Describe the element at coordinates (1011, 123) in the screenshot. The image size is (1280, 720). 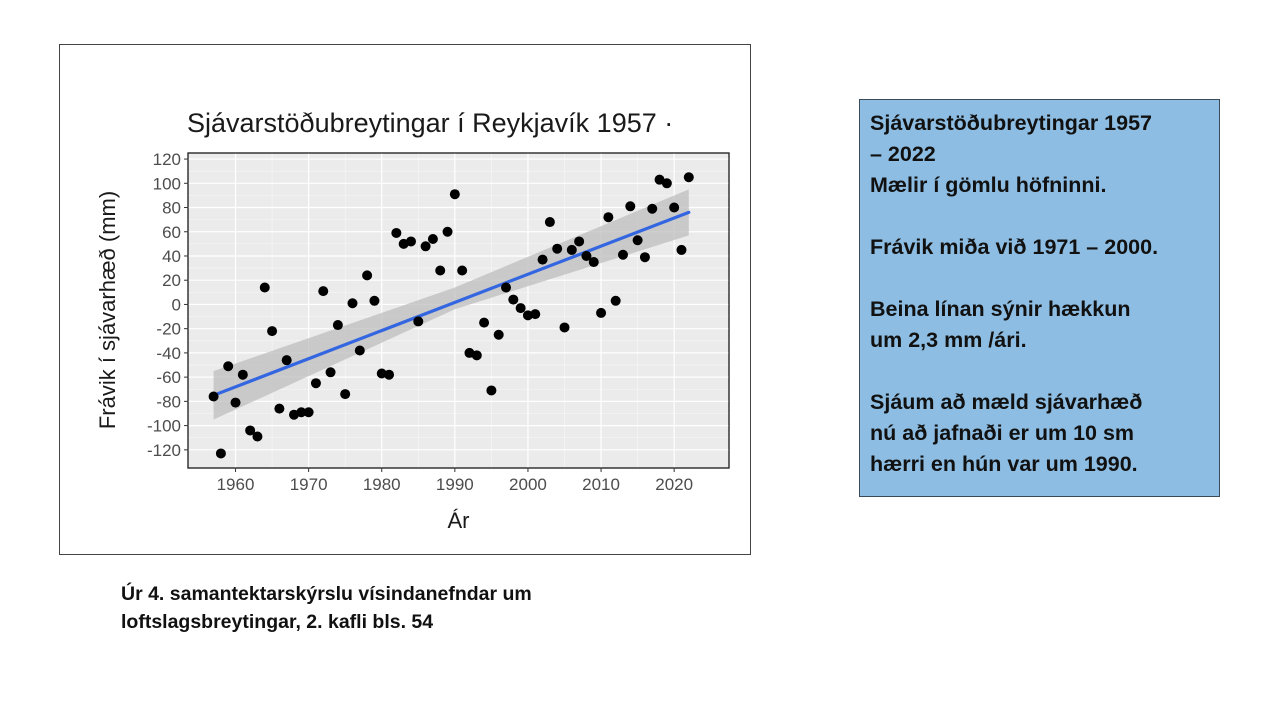
I see `info-title-line: Sjávarstöðubreytingar 1957` at that location.